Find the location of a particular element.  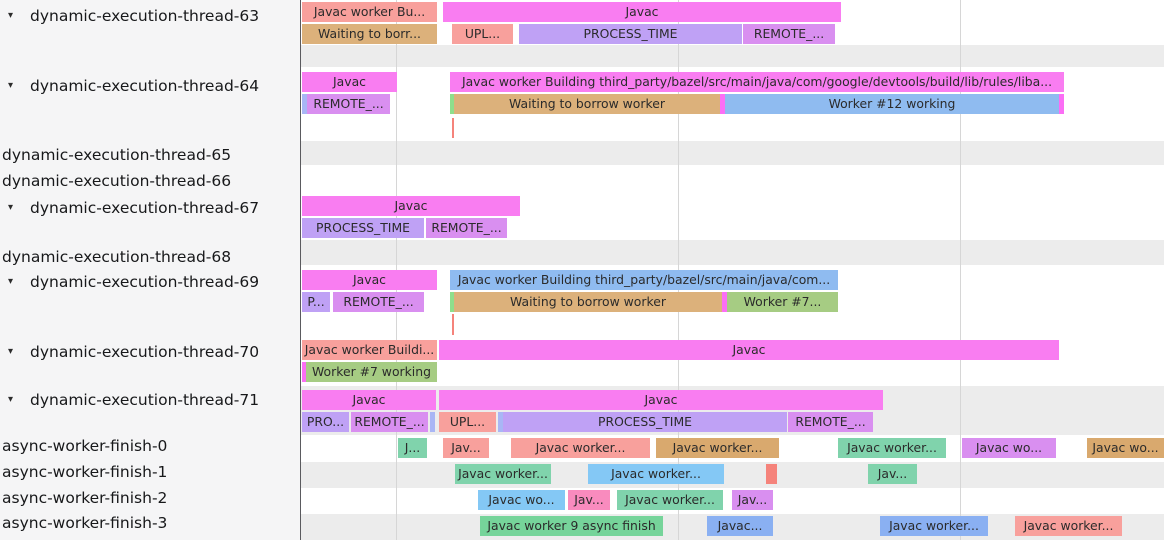

track-label: async-worker-finish-3 is located at coordinates (83, 523).